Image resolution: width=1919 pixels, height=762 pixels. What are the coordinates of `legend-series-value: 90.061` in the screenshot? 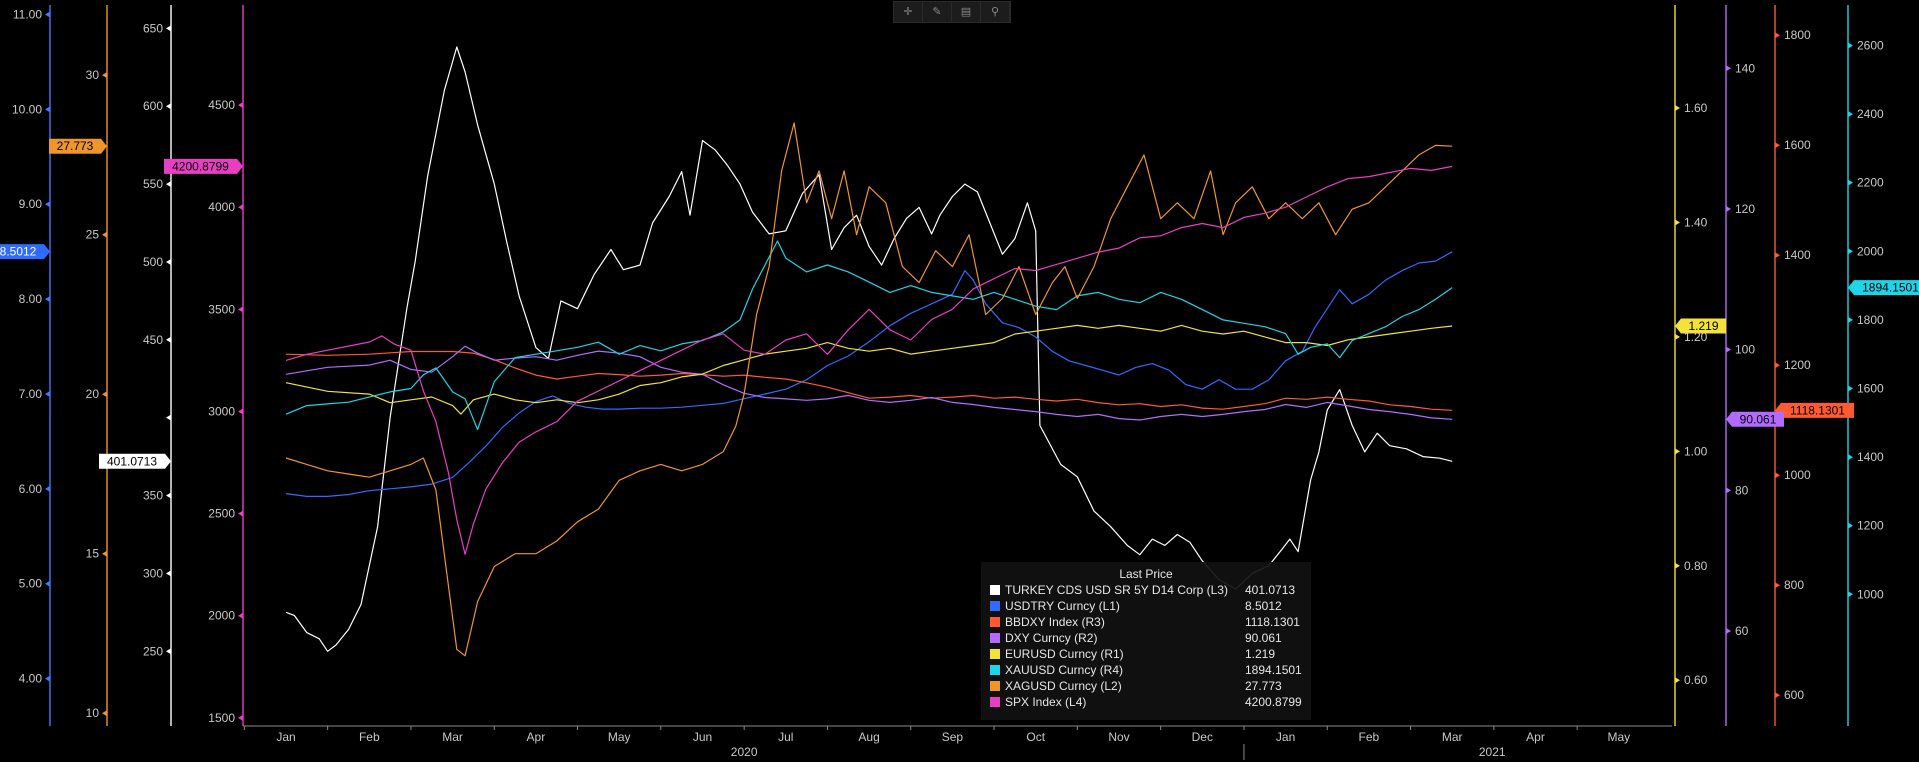 It's located at (1263, 638).